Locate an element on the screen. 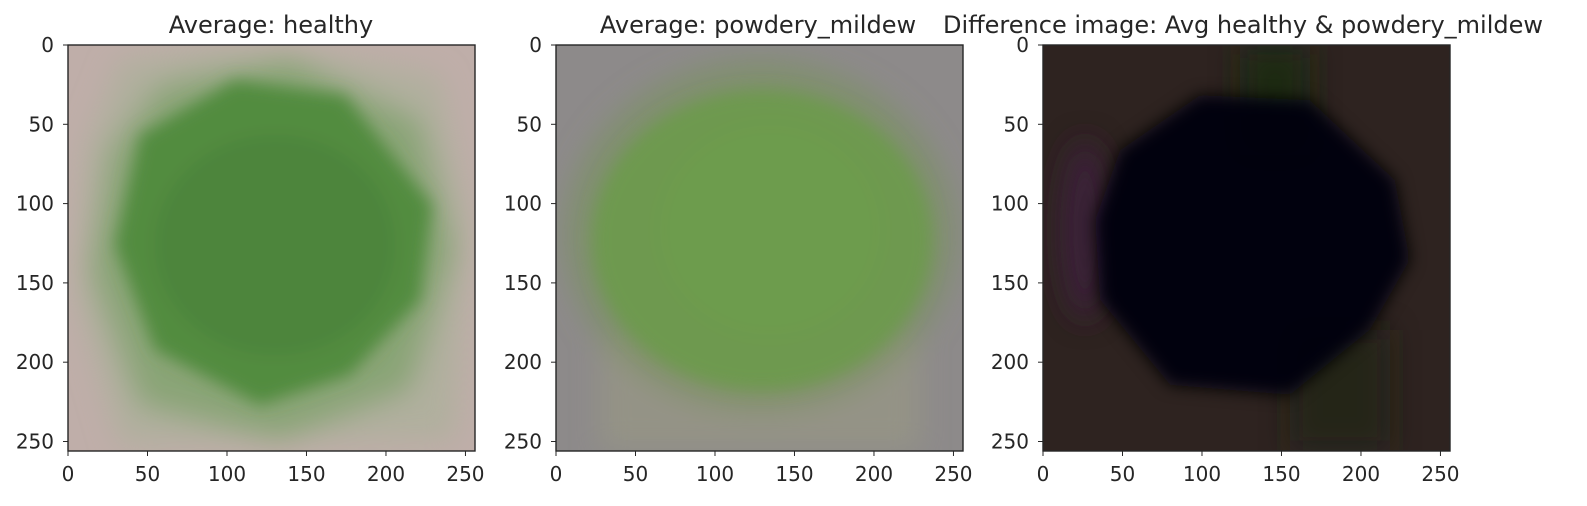 The height and width of the screenshot is (506, 1587). leaf-dark-core is located at coordinates (1252, 245).